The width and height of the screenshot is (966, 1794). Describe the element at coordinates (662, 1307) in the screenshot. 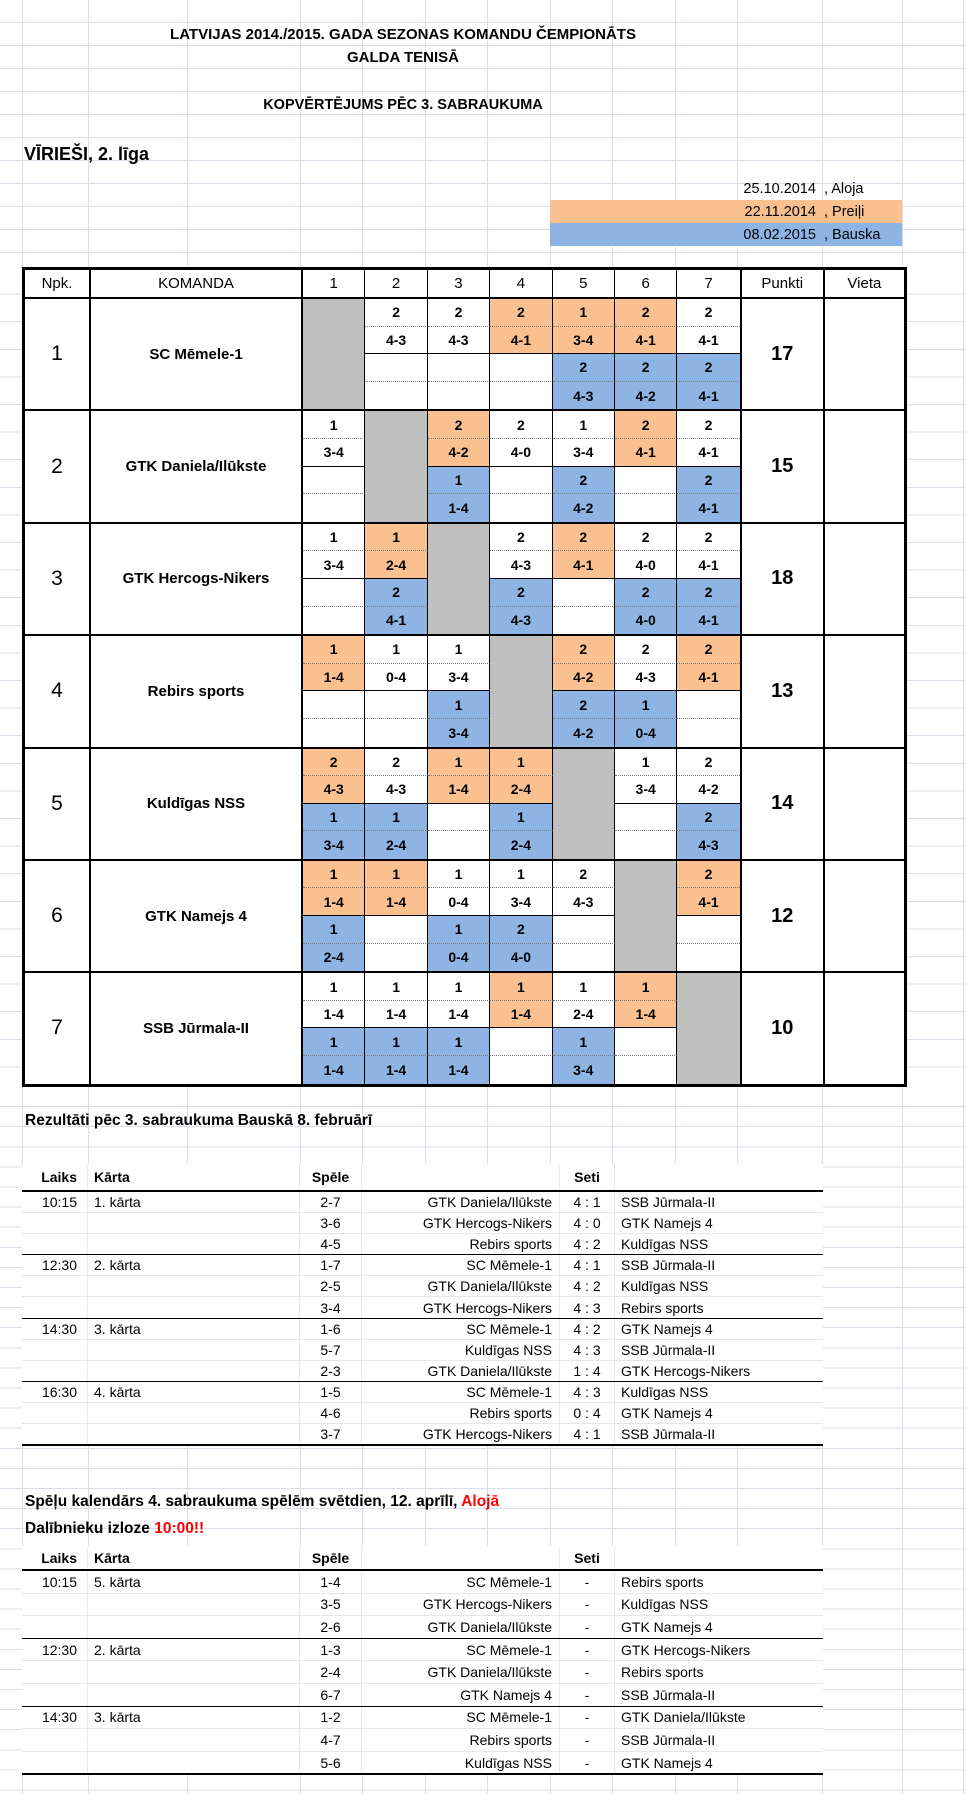

I see `match-away-team: Rebirs sports` at that location.